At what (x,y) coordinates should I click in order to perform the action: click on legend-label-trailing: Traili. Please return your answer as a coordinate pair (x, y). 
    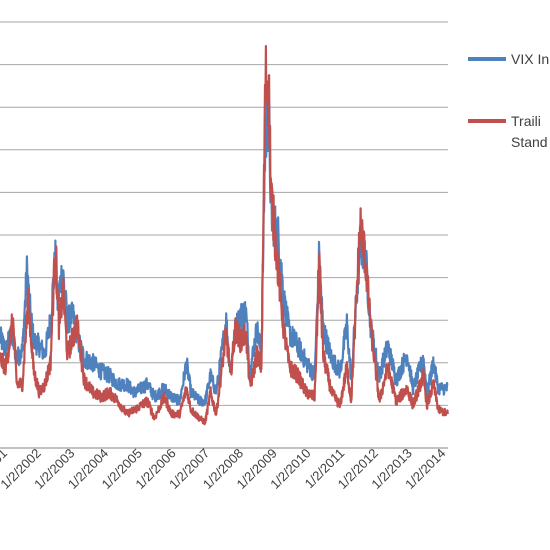
    Looking at the image, I should click on (526, 121).